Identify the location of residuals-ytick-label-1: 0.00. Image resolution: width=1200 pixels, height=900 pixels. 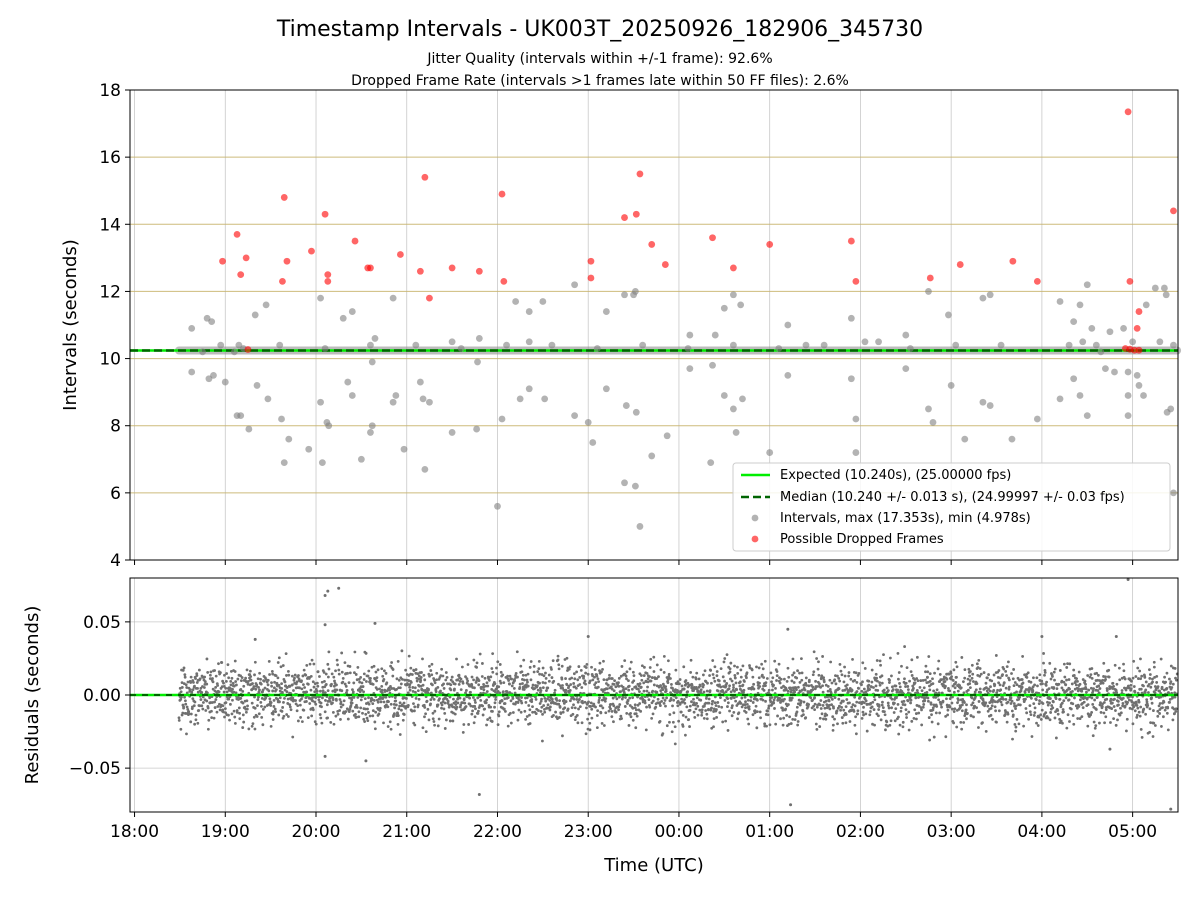
(102, 696).